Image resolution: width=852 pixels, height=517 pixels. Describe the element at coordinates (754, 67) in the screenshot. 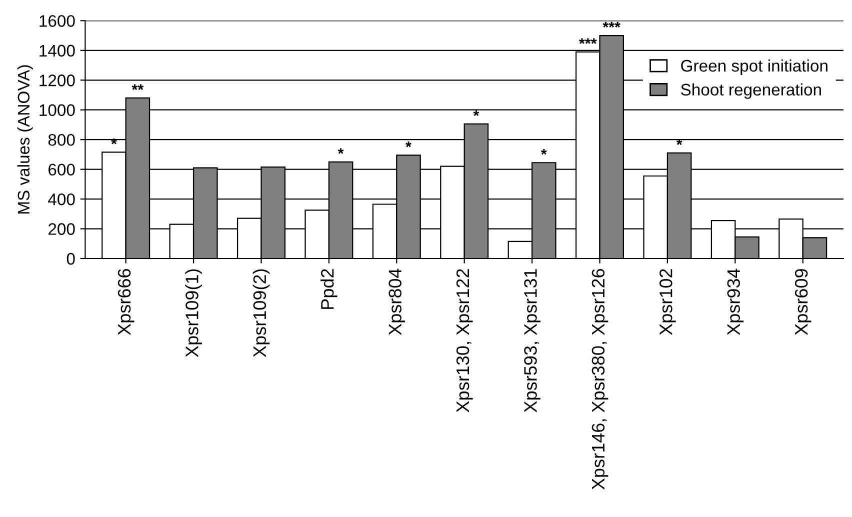

I see `legend-label: Green spot initiation` at that location.